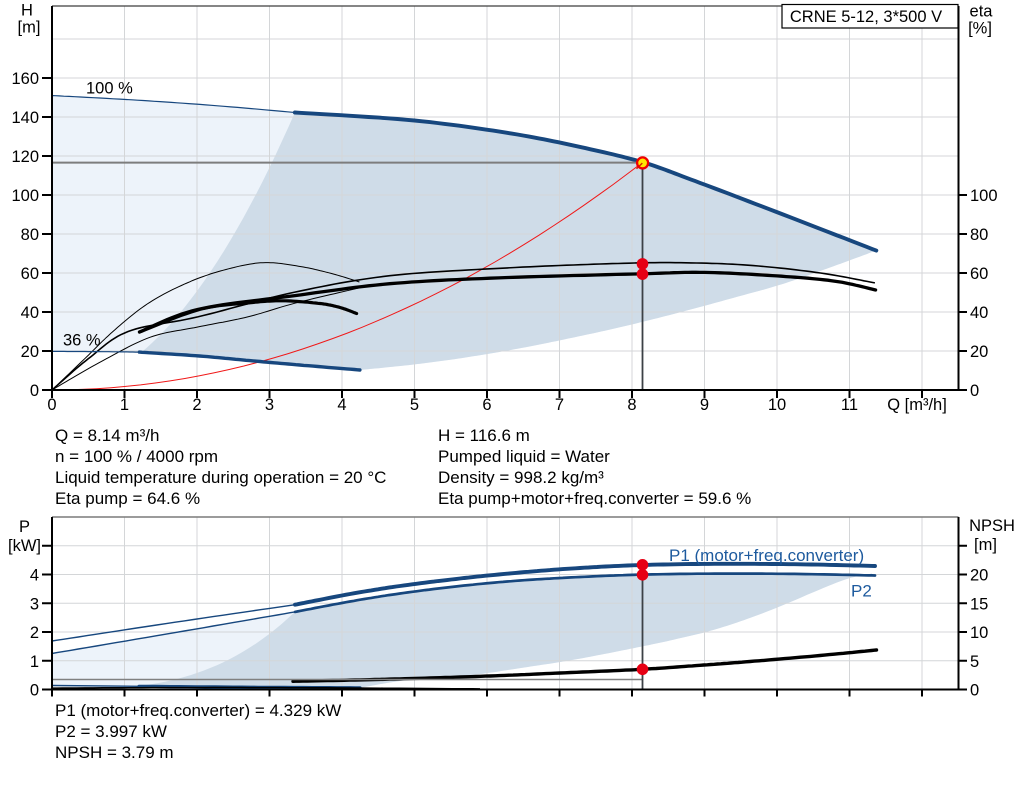 This screenshot has height=786, width=1024. I want to click on svg-text: n = 100 % / 4000 rpm, so click(136, 456).